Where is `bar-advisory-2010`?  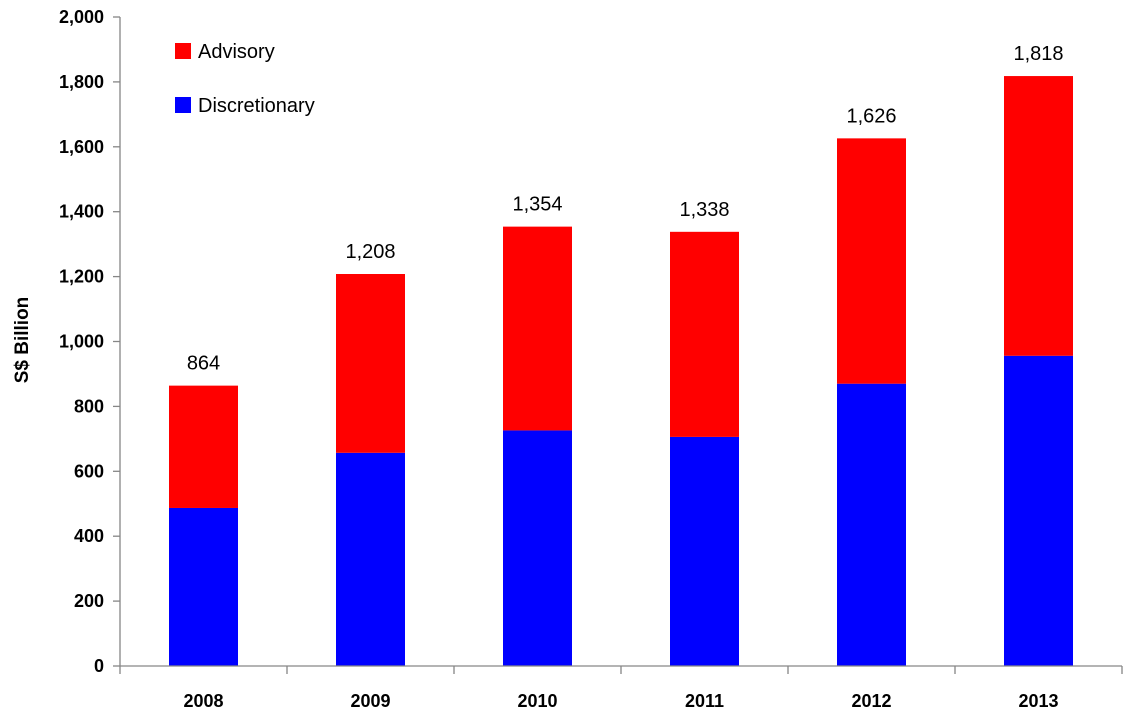 bar-advisory-2010 is located at coordinates (537, 328).